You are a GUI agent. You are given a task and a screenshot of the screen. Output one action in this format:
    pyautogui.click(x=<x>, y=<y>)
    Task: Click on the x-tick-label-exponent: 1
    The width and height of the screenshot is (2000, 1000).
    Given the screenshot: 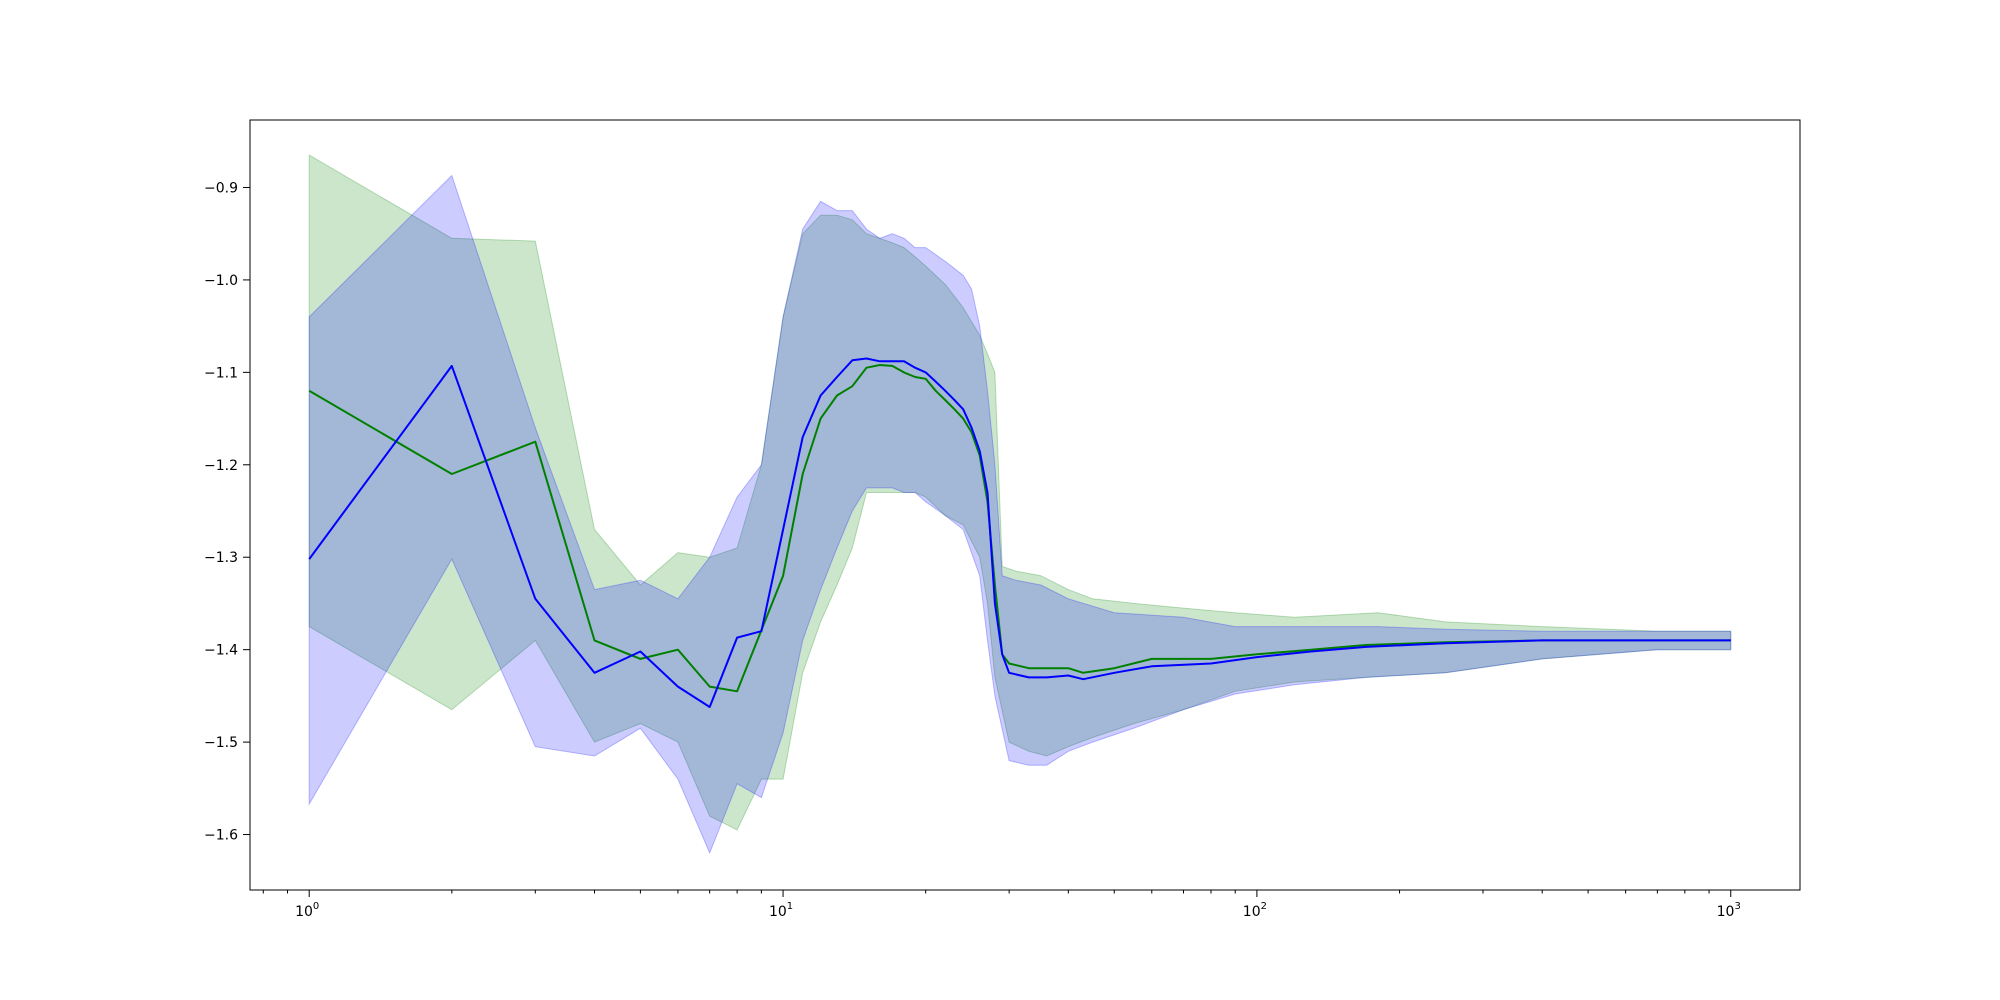 What is the action you would take?
    pyautogui.click(x=790, y=906)
    